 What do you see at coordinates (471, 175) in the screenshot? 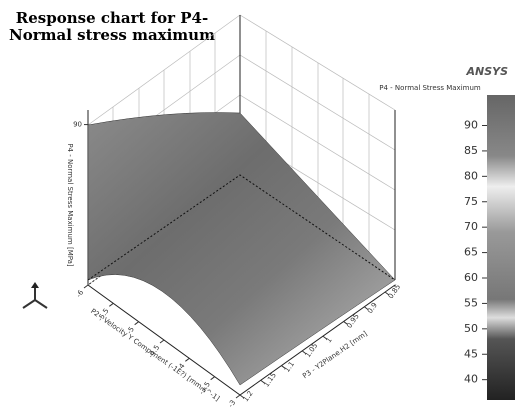
I see `colorbar-tick-label: 80` at bounding box center [471, 175].